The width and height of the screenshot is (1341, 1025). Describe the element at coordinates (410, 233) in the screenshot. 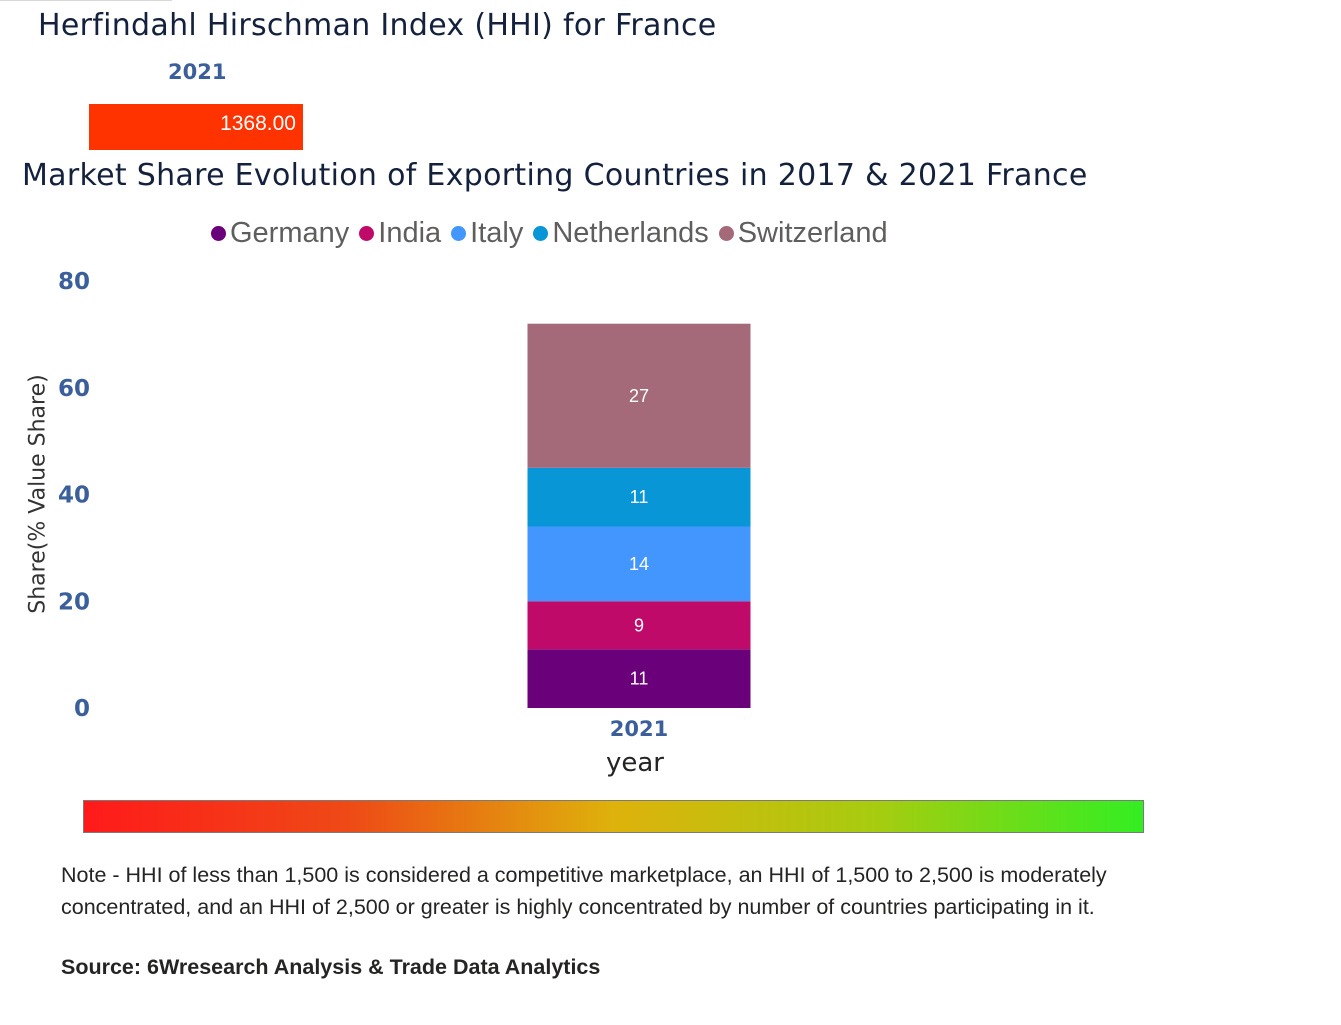

I see `legend-label-india: India` at that location.